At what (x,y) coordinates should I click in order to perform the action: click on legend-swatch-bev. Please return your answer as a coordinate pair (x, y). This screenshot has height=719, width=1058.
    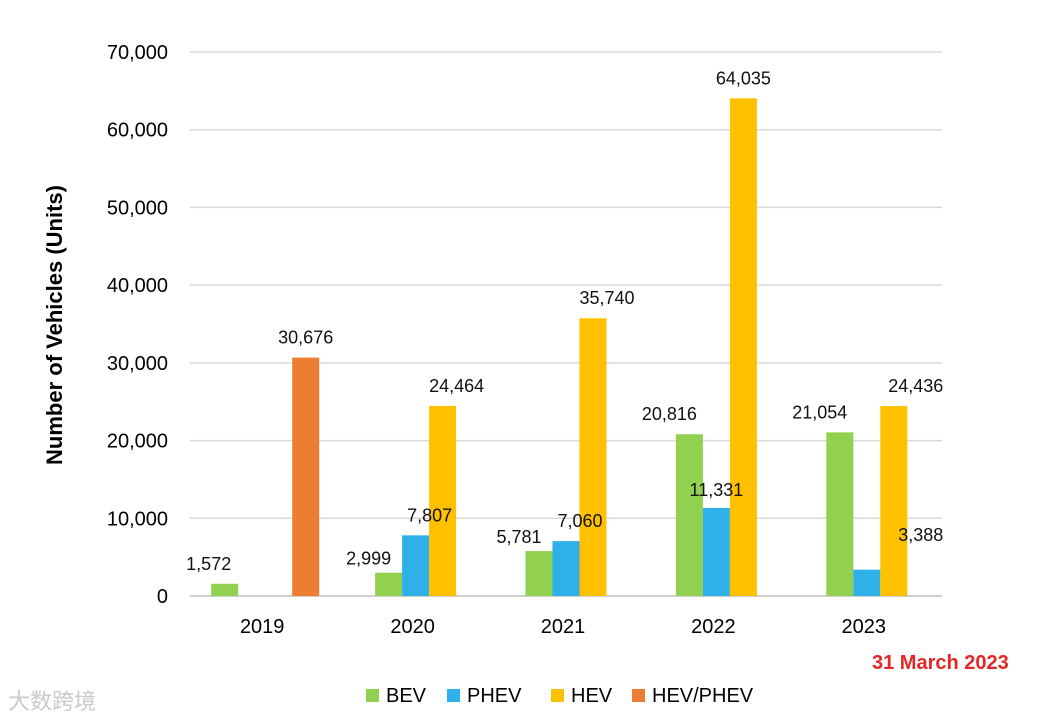
    Looking at the image, I should click on (372, 695).